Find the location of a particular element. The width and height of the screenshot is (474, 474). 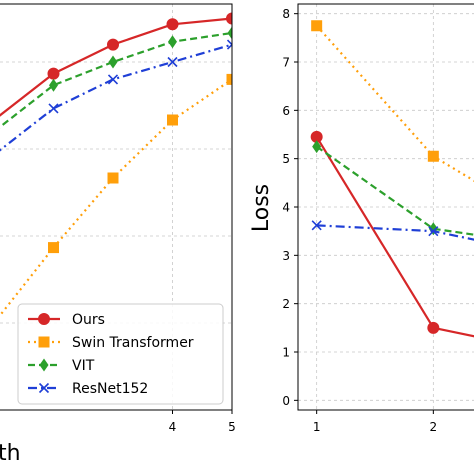

legend-item: Ours is located at coordinates (66, 320).